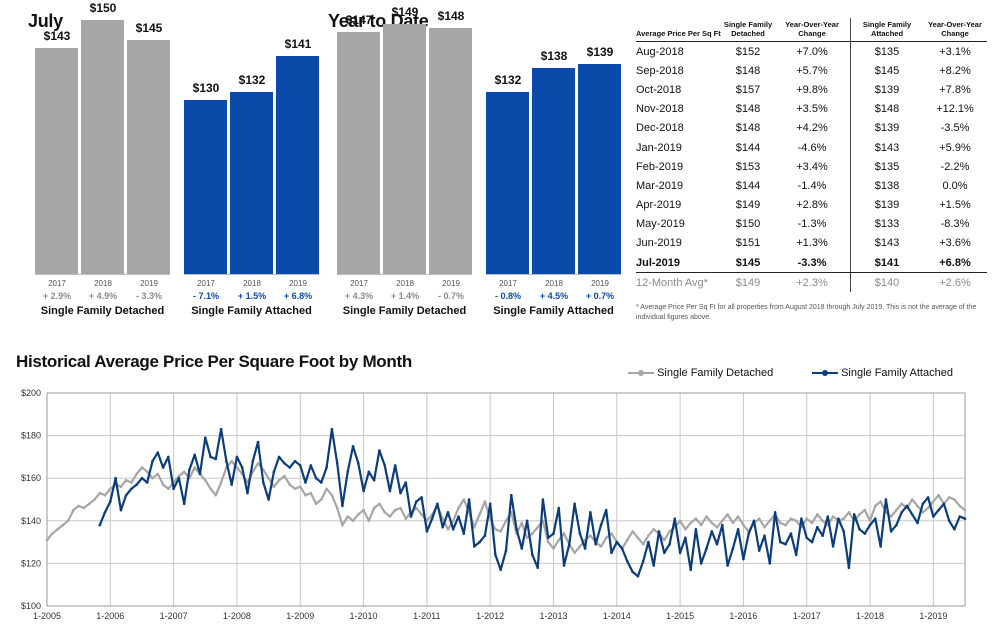 The image size is (997, 637). Describe the element at coordinates (812, 147) in the screenshot. I see `cell-sfd-yoy: -4.6%` at that location.